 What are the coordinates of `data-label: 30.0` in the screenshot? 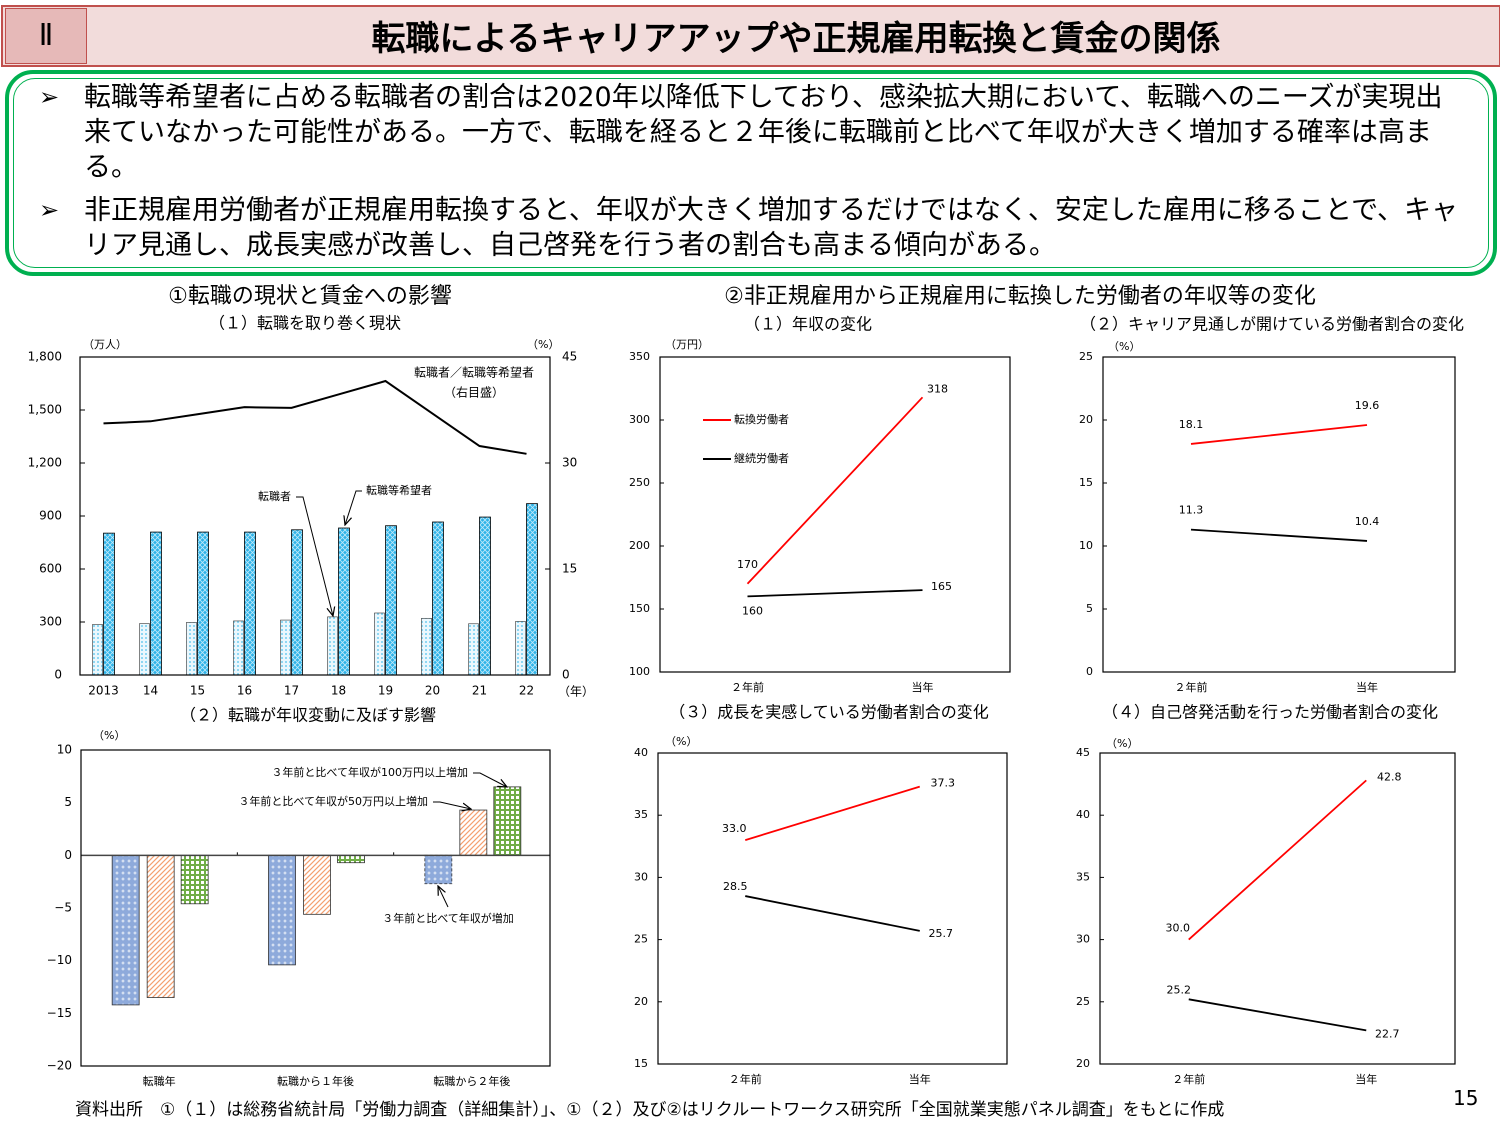 It's located at (1178, 928).